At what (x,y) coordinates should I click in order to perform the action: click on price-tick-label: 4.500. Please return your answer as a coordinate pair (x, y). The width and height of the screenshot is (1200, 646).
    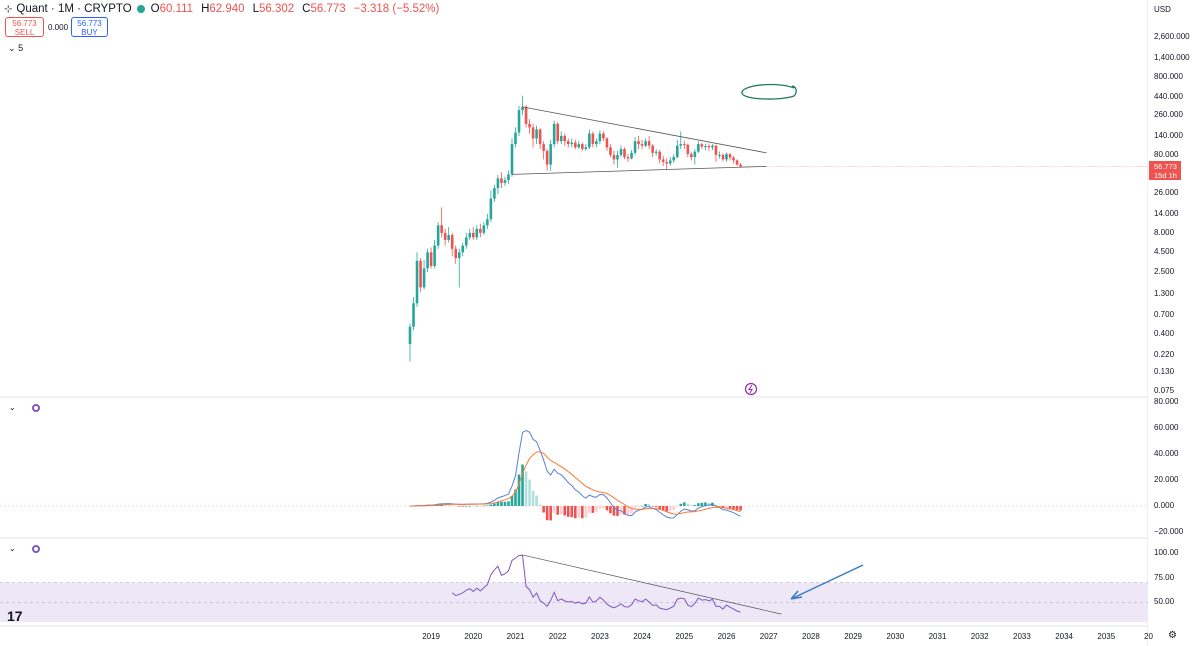
    Looking at the image, I should click on (1164, 252).